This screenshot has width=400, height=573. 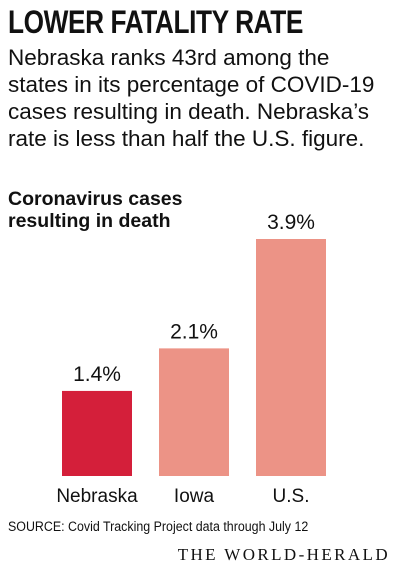 I want to click on category-label: U.S., so click(x=291, y=496).